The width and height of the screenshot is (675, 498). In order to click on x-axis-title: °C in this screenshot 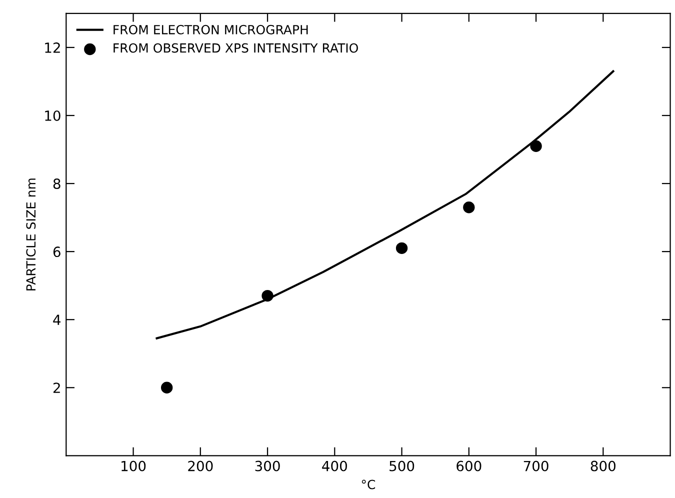, I will do `click(369, 485)`.